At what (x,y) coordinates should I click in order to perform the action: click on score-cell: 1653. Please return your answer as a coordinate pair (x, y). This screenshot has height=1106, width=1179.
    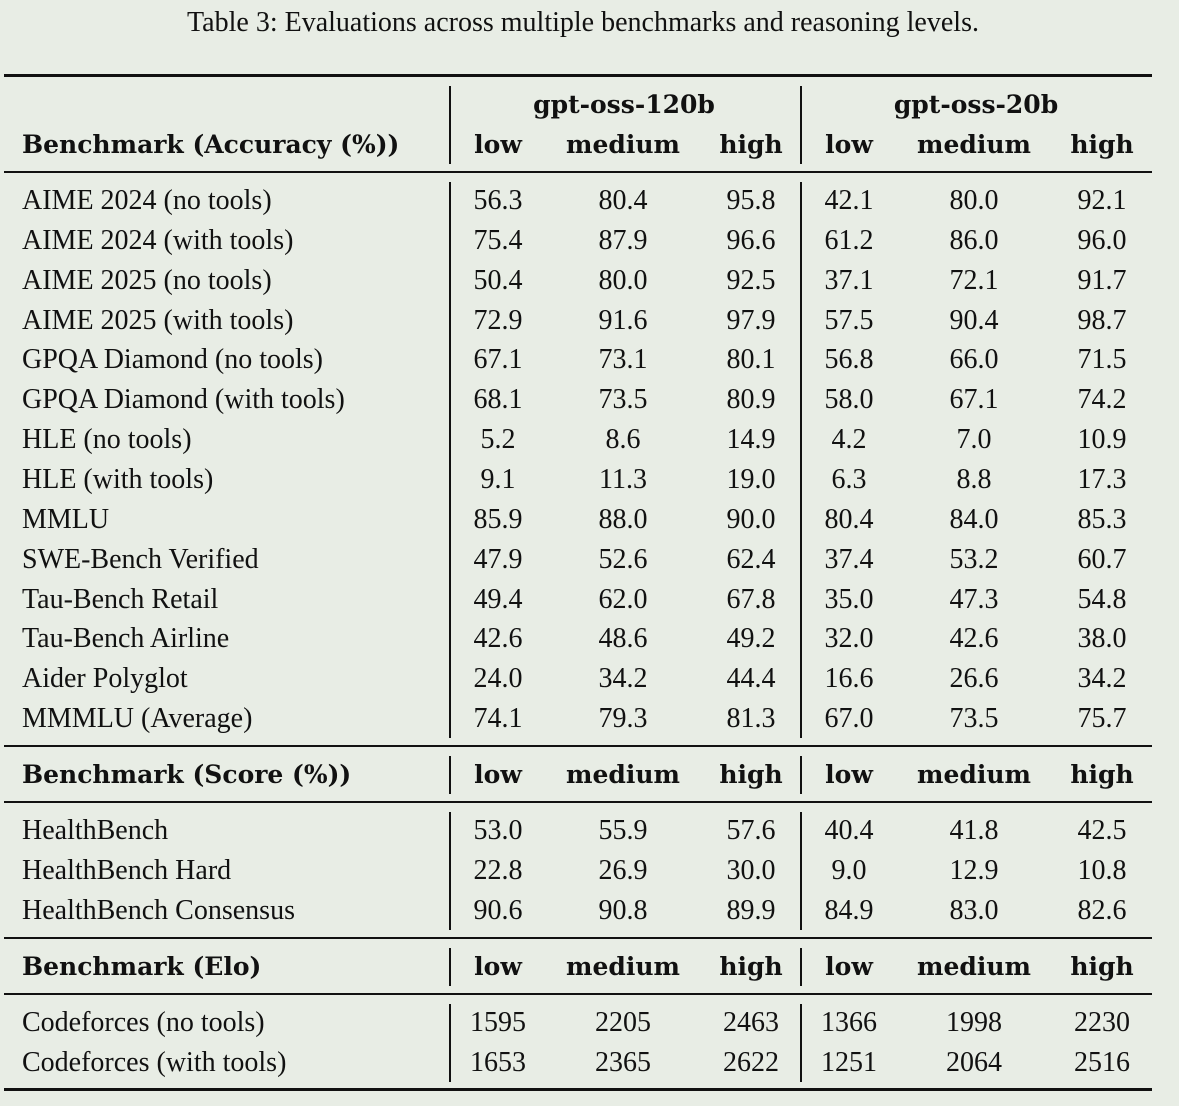
    Looking at the image, I should click on (498, 1062).